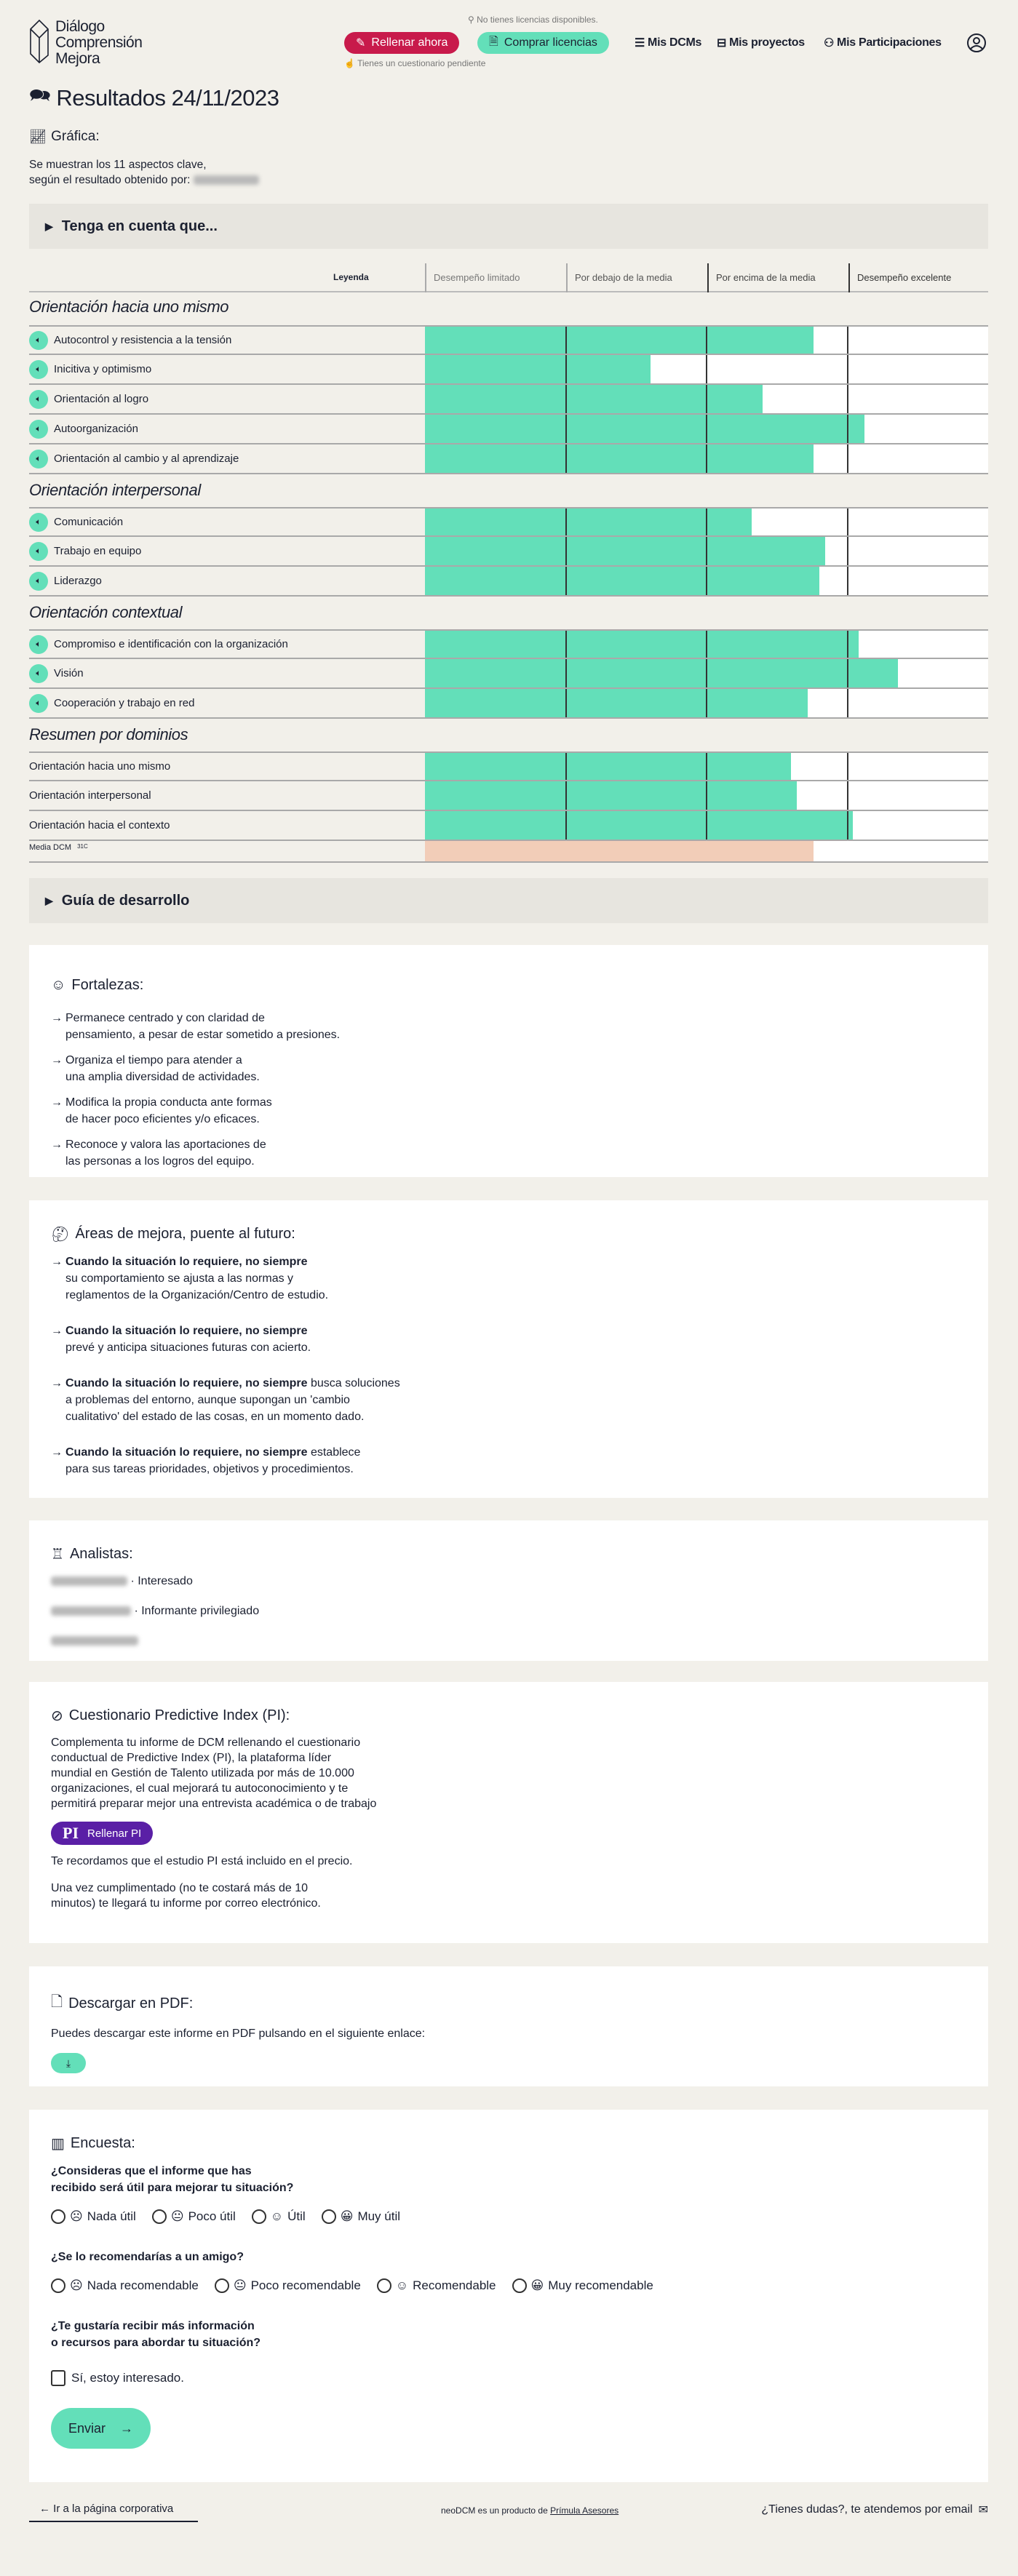 This screenshot has height=2576, width=1018. What do you see at coordinates (131, 2003) in the screenshot?
I see `card-title: Descargar en PDF:` at bounding box center [131, 2003].